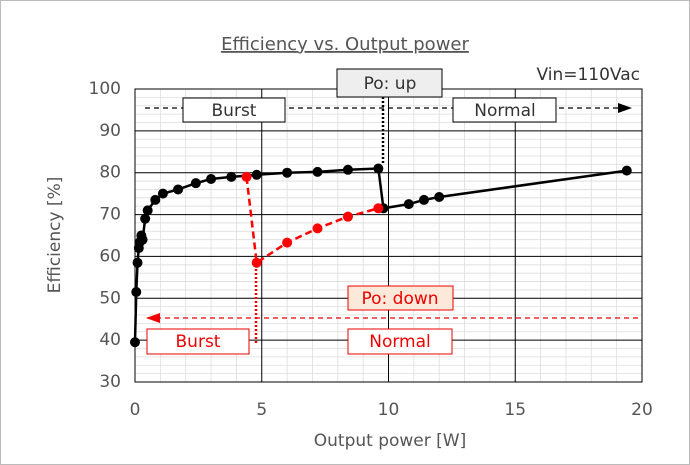 The image size is (690, 465). What do you see at coordinates (110, 173) in the screenshot?
I see `y-tick-label: 80` at bounding box center [110, 173].